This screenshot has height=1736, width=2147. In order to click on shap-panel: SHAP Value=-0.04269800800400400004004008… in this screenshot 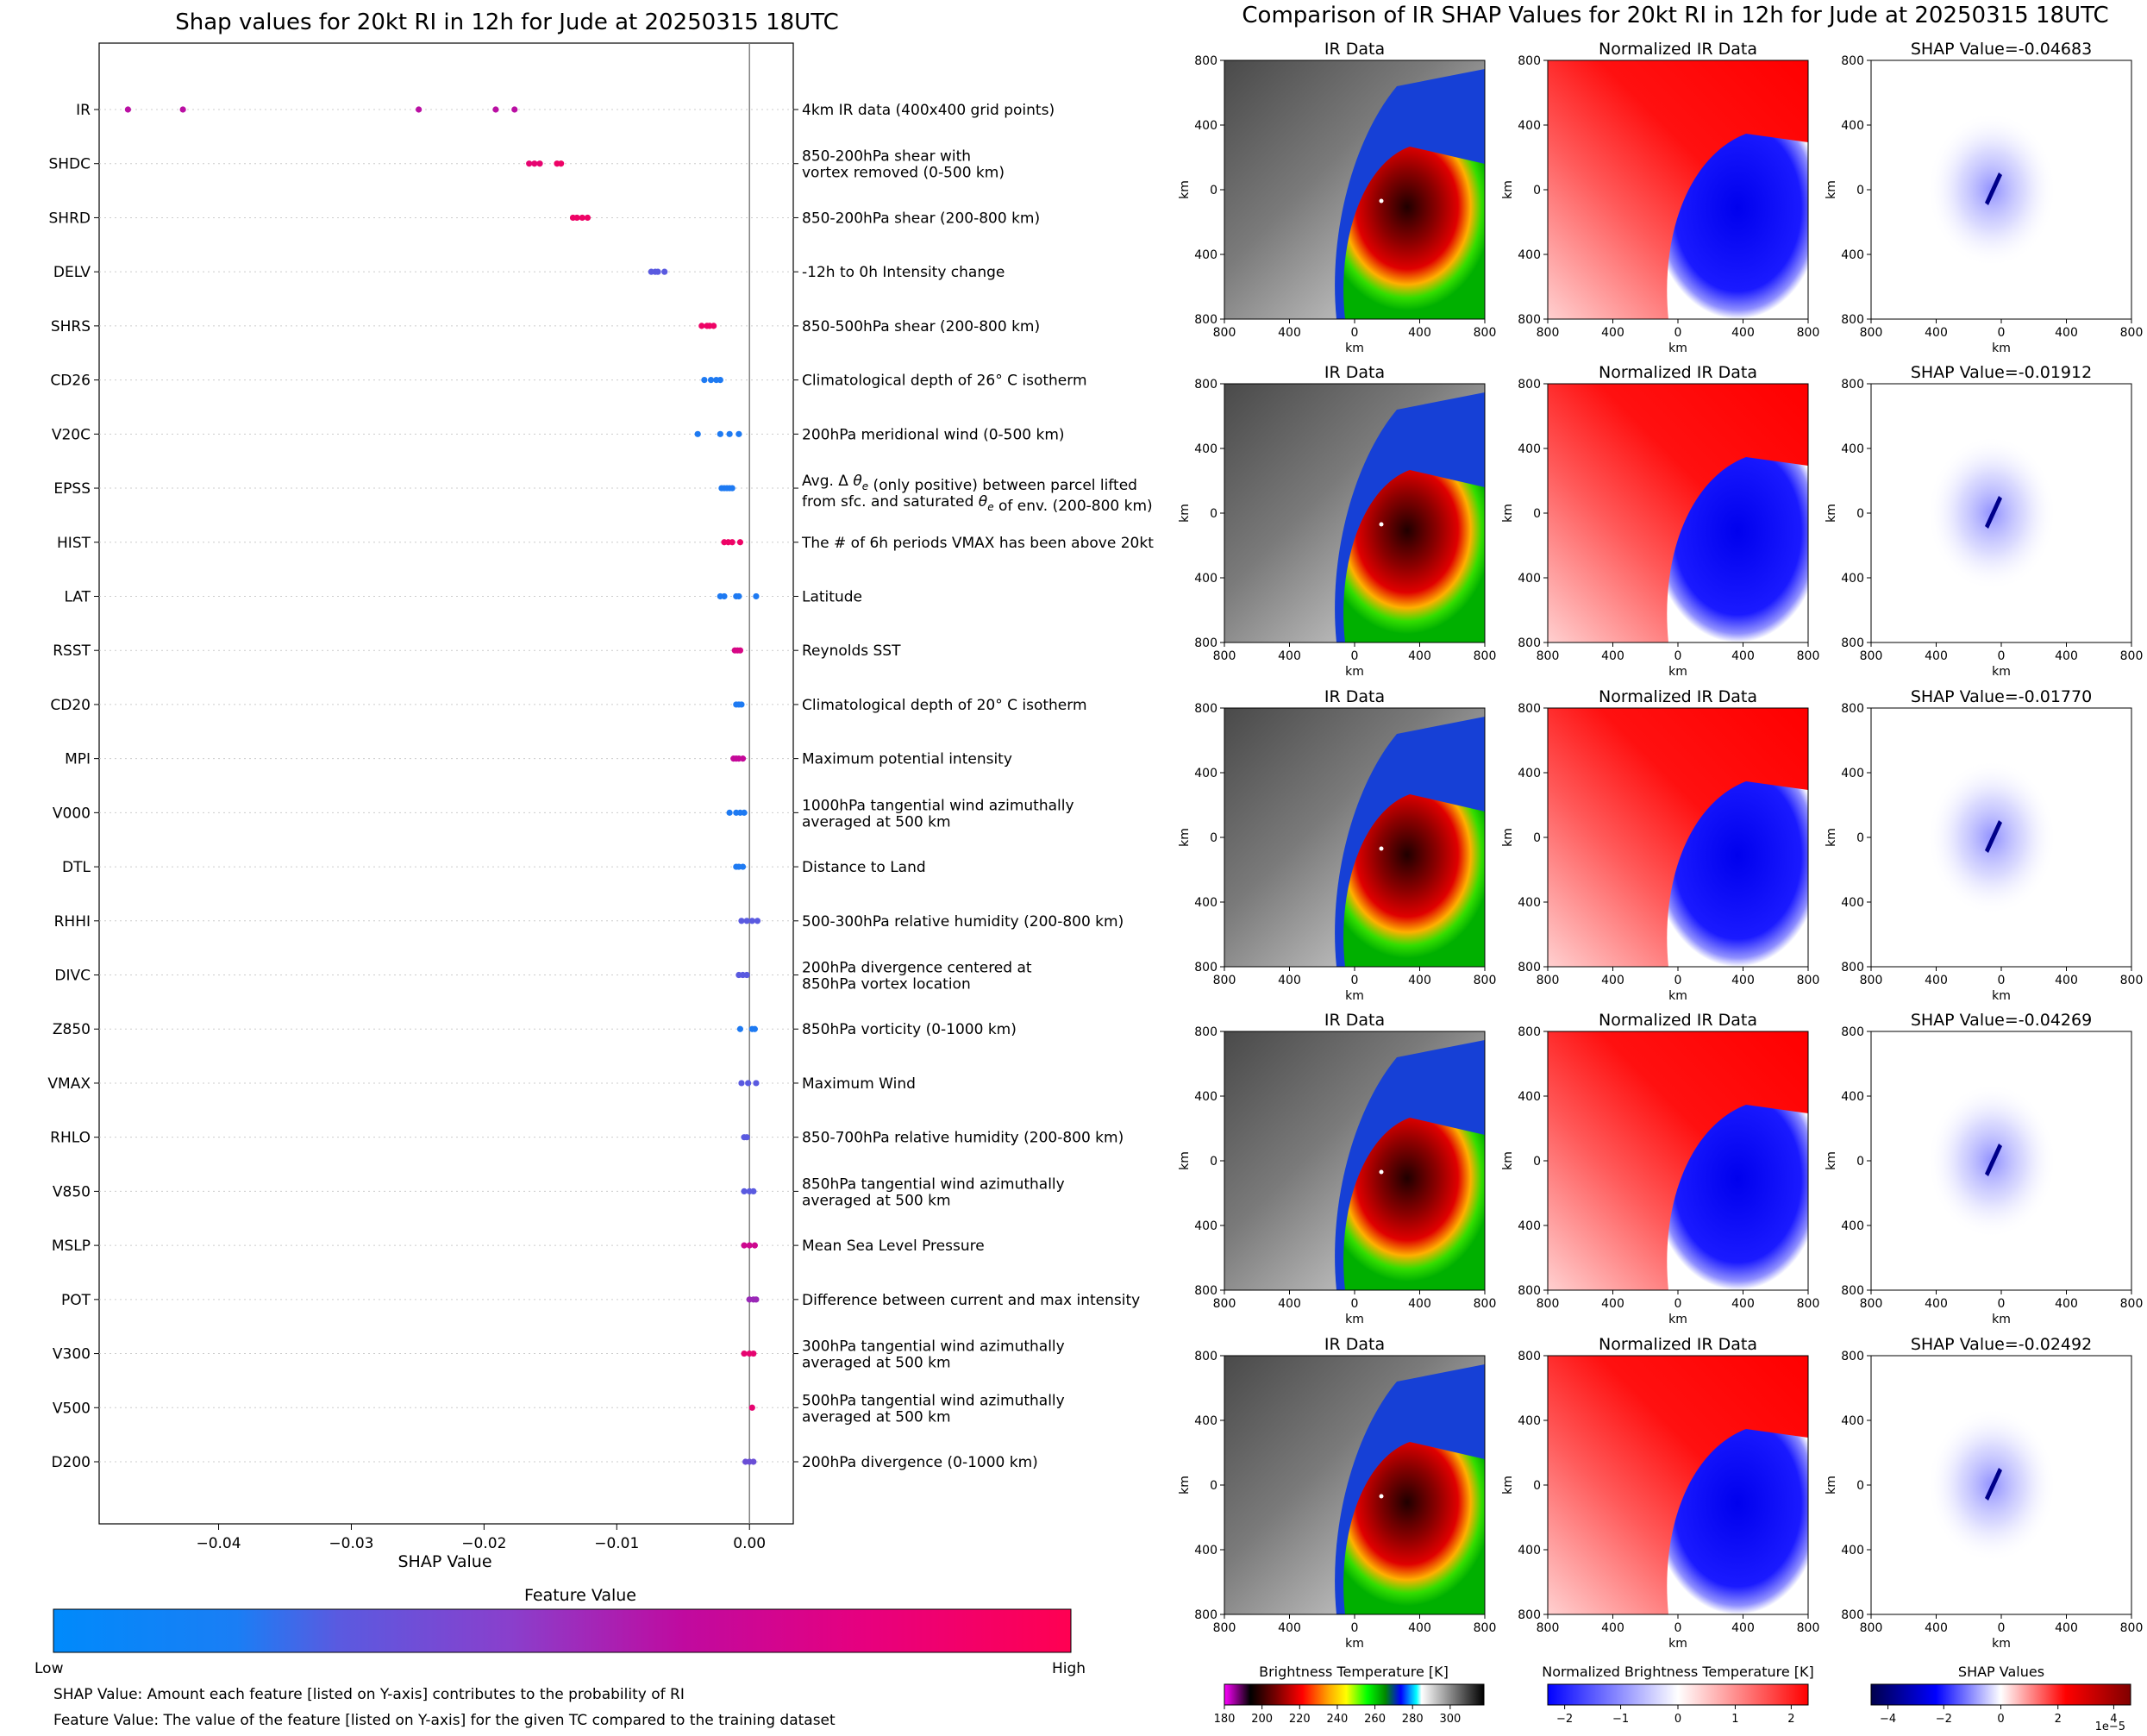, I will do `click(1984, 1168)`.